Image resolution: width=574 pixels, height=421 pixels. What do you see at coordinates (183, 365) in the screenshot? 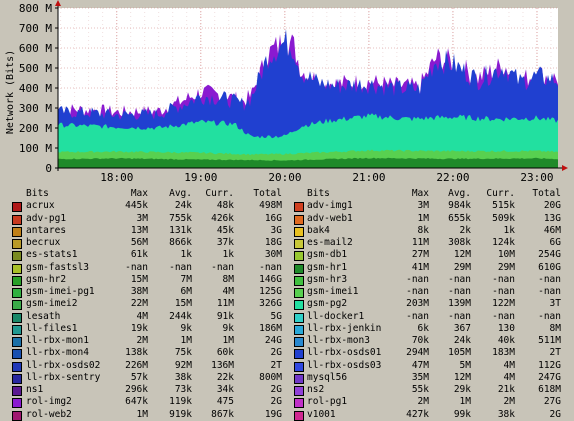
I see `legend-avg-value: 92M` at bounding box center [183, 365].